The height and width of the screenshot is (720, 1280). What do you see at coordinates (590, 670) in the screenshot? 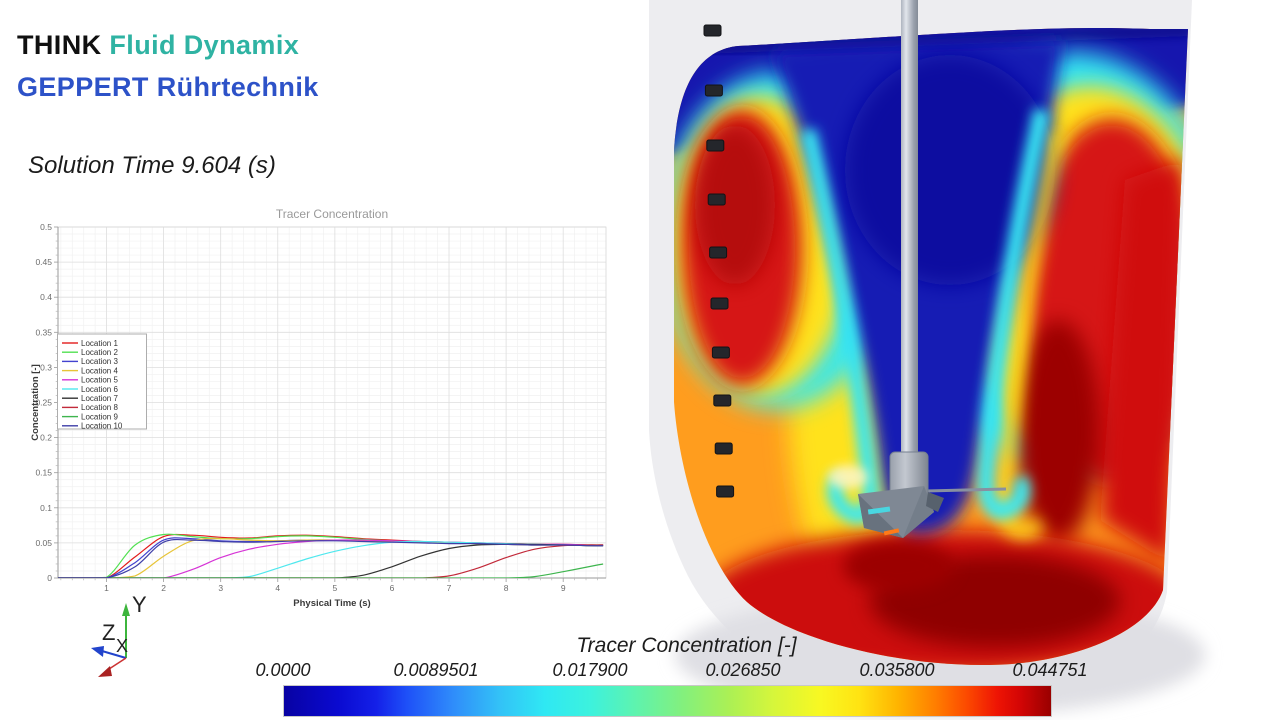
I see `colorbar-tick: 0.017900` at bounding box center [590, 670].